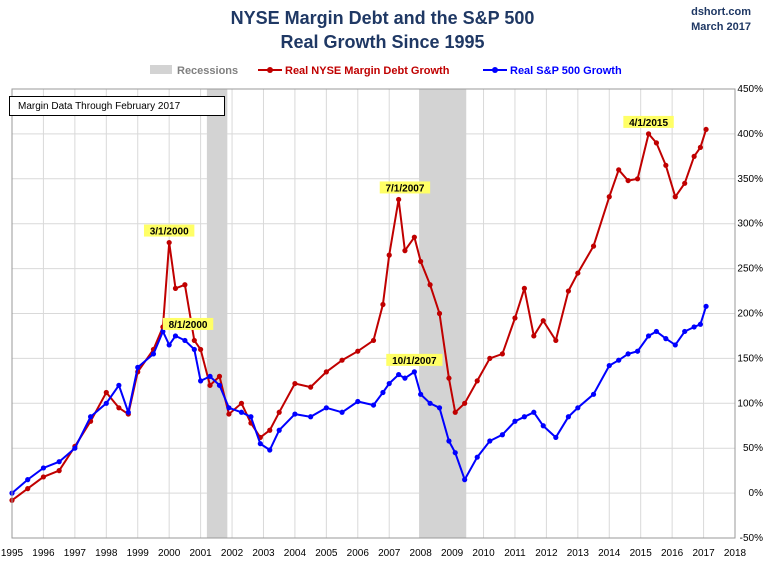 The image size is (765, 564). What do you see at coordinates (750, 179) in the screenshot?
I see `y-tick-label: 350%` at bounding box center [750, 179].